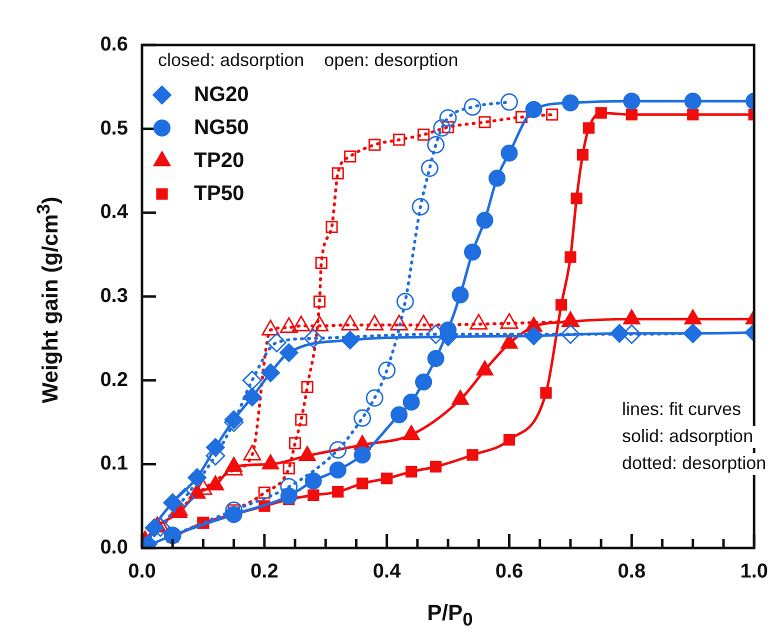  Describe the element at coordinates (142, 571) in the screenshot. I see `x-tick-label: 0.0` at that location.